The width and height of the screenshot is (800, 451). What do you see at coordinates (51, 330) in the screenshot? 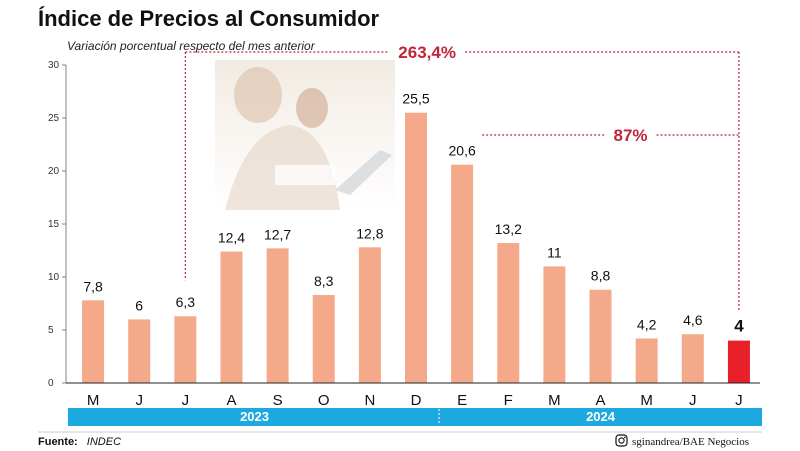
I see `y-tick-label: 5` at bounding box center [51, 330].